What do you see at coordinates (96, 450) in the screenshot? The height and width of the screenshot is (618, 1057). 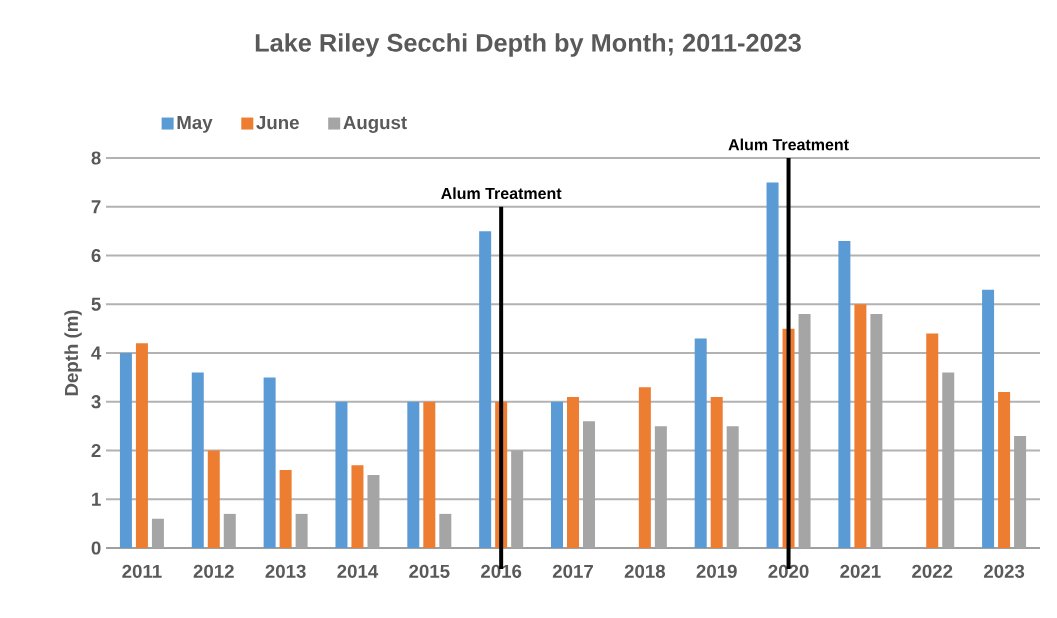 I see `y-tick-label: 2` at bounding box center [96, 450].